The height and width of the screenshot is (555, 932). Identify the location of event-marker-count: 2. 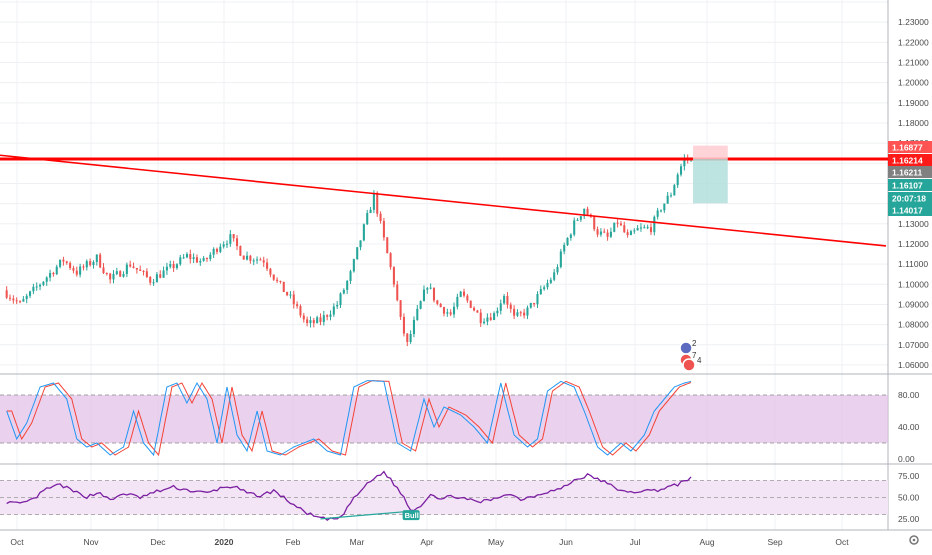
(694, 343).